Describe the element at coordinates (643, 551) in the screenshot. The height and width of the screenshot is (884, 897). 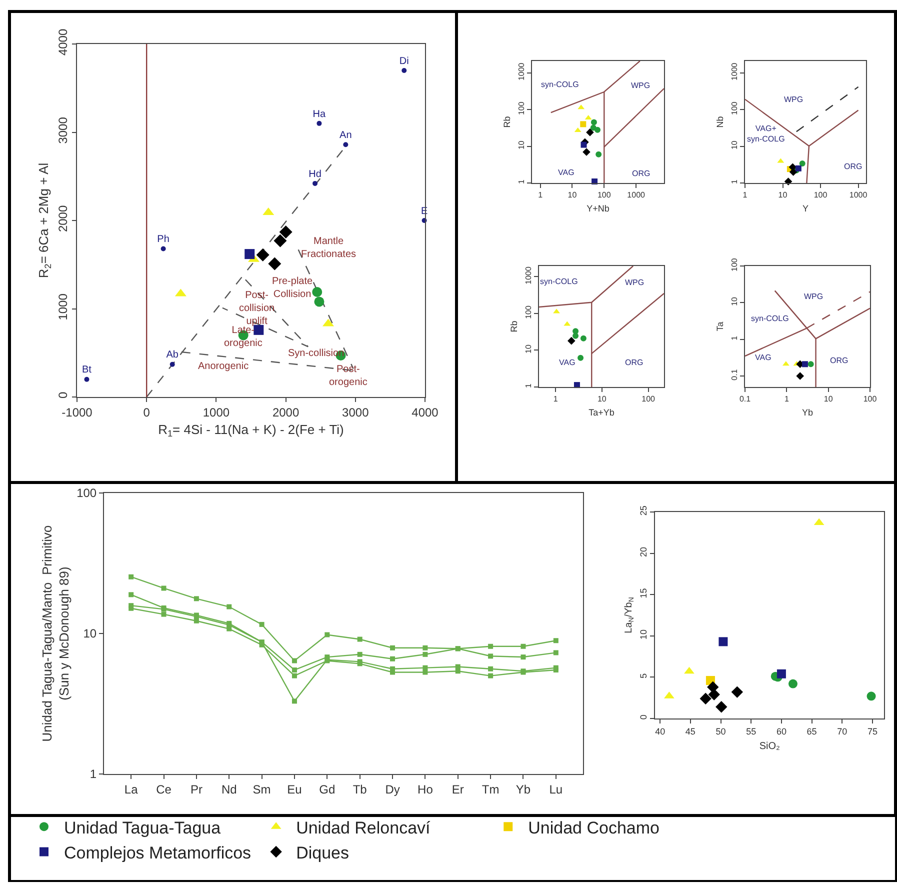
I see `y-tick-label: 20` at that location.